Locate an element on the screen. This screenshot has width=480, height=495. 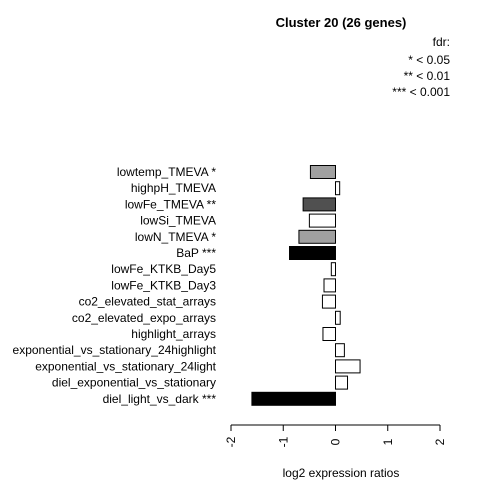
category-label: lowFe_TMEVA ** is located at coordinates (170, 204).